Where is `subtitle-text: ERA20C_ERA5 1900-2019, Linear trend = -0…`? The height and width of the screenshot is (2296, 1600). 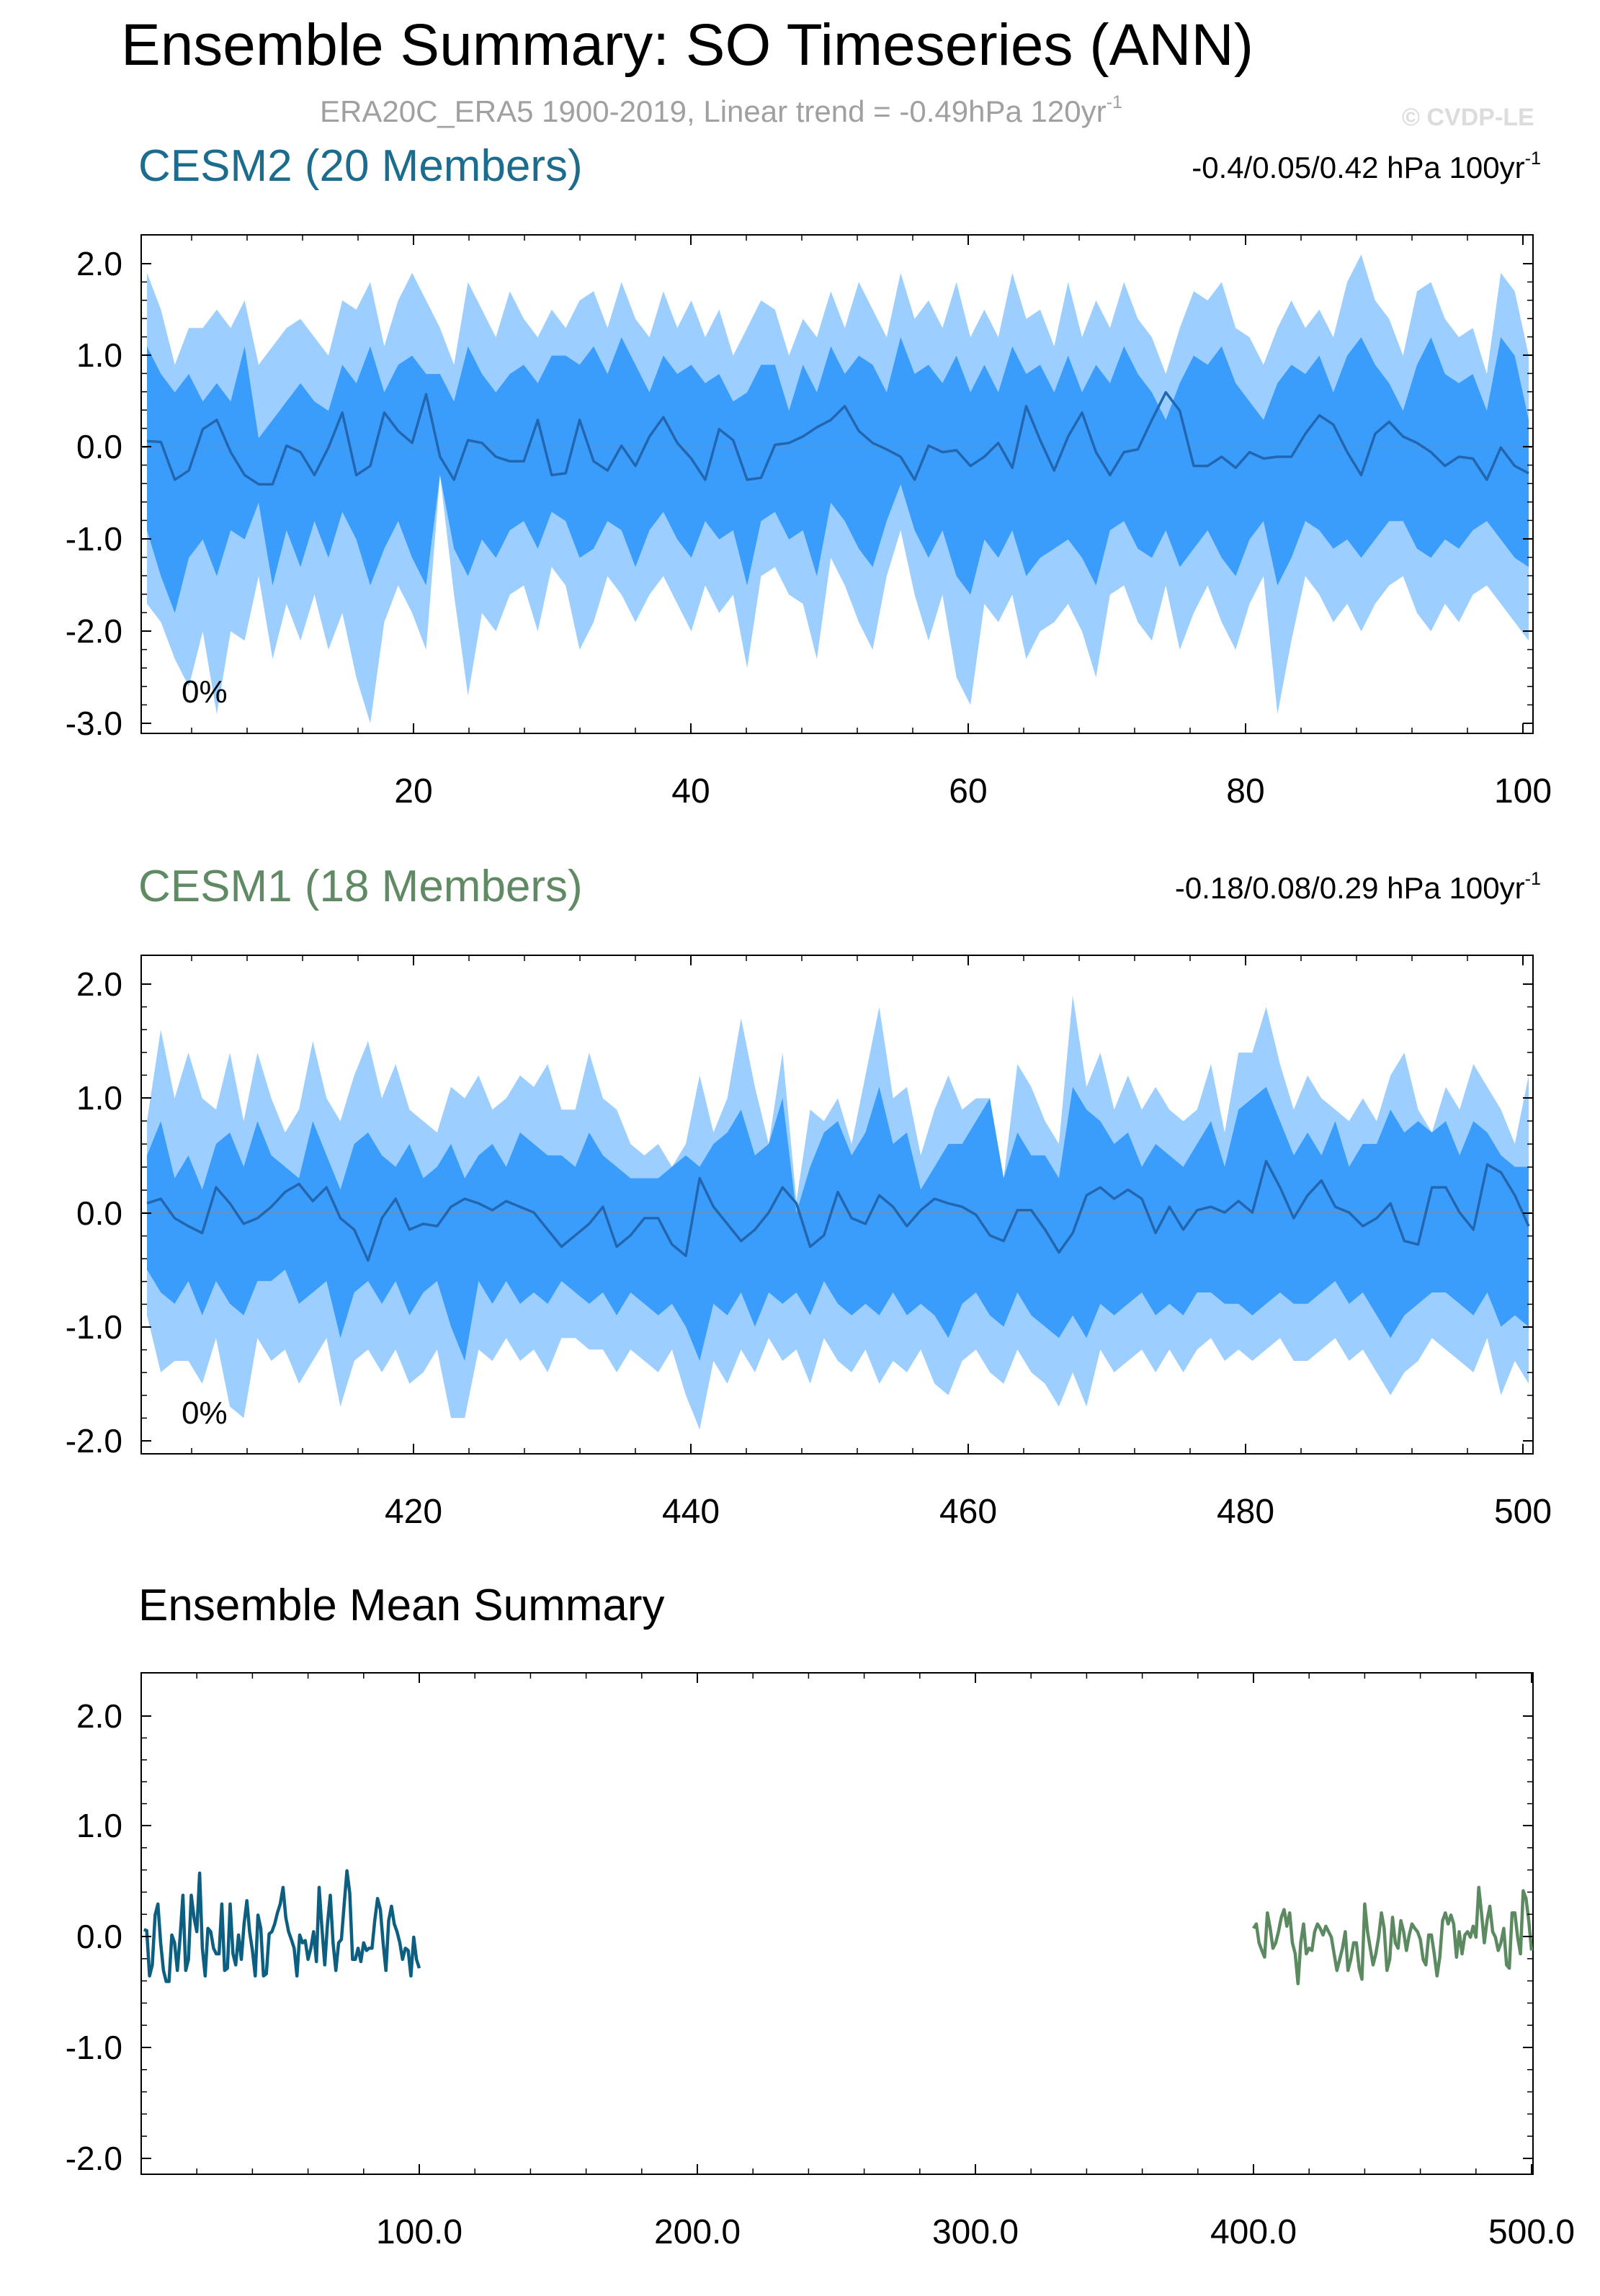 subtitle-text: ERA20C_ERA5 1900-2019, Linear trend = -0… is located at coordinates (714, 111).